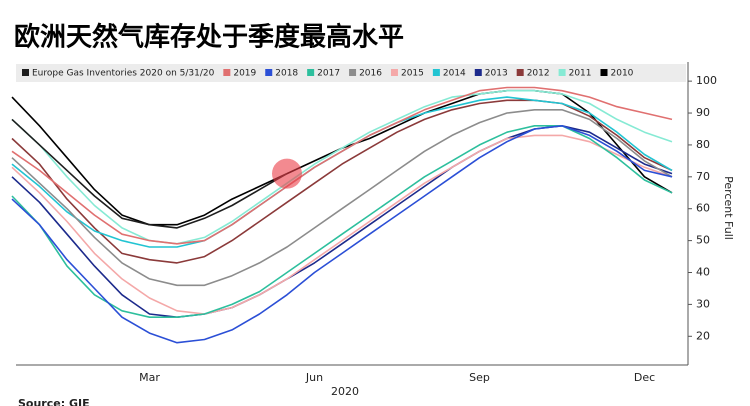 Image resolution: width=750 pixels, height=406 pixels. What do you see at coordinates (703, 144) in the screenshot?
I see `y-tick-label: 80` at bounding box center [703, 144].